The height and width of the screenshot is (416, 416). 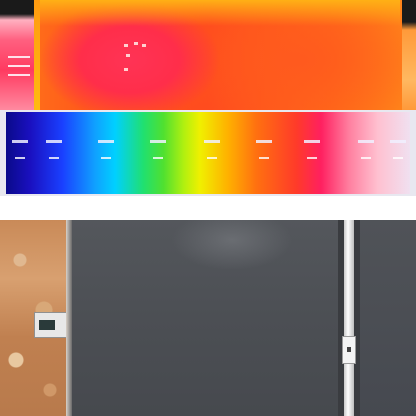 What do you see at coordinates (208, 208) in the screenshot?
I see `image-separator` at bounding box center [208, 208].